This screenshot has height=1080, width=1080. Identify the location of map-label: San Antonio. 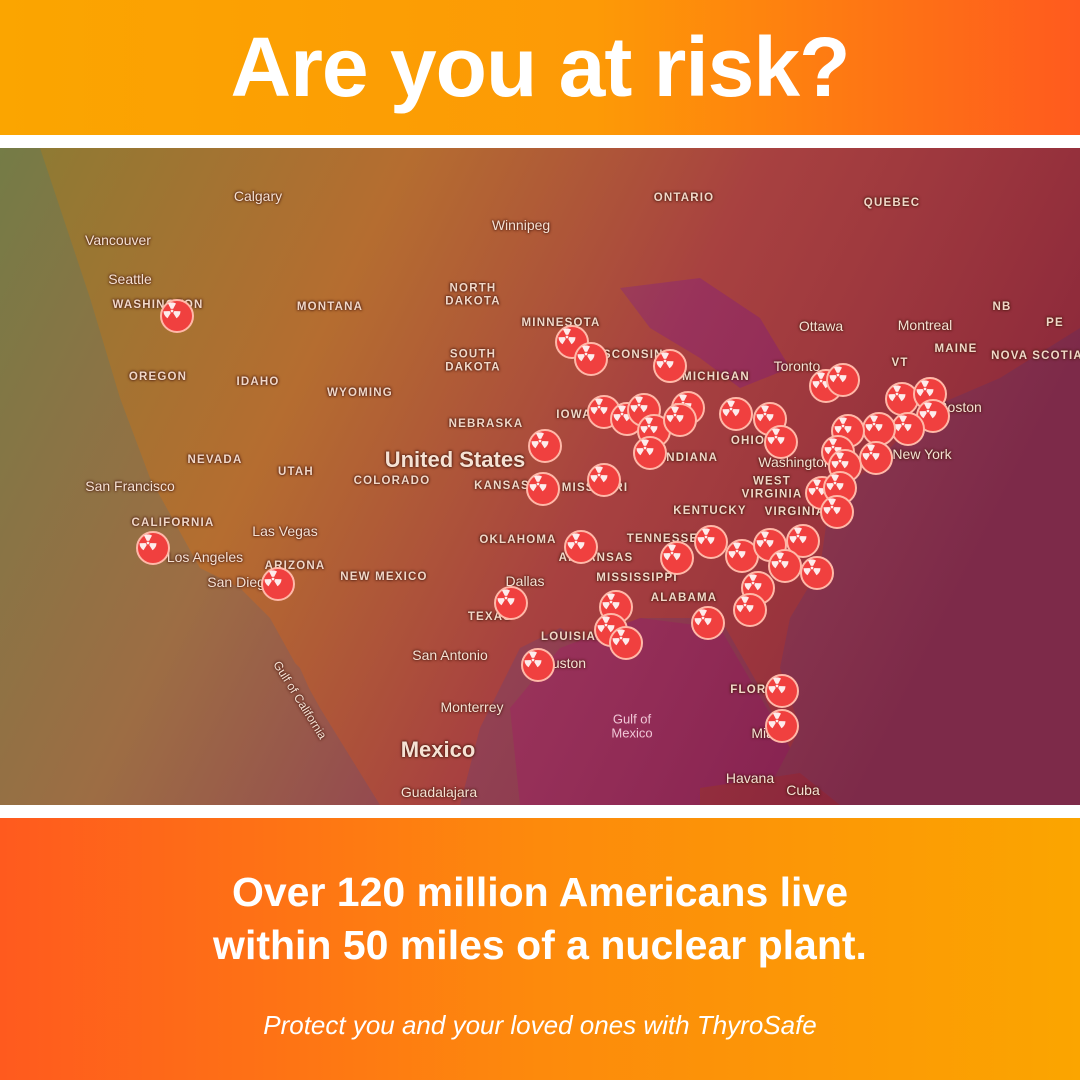
(450, 655).